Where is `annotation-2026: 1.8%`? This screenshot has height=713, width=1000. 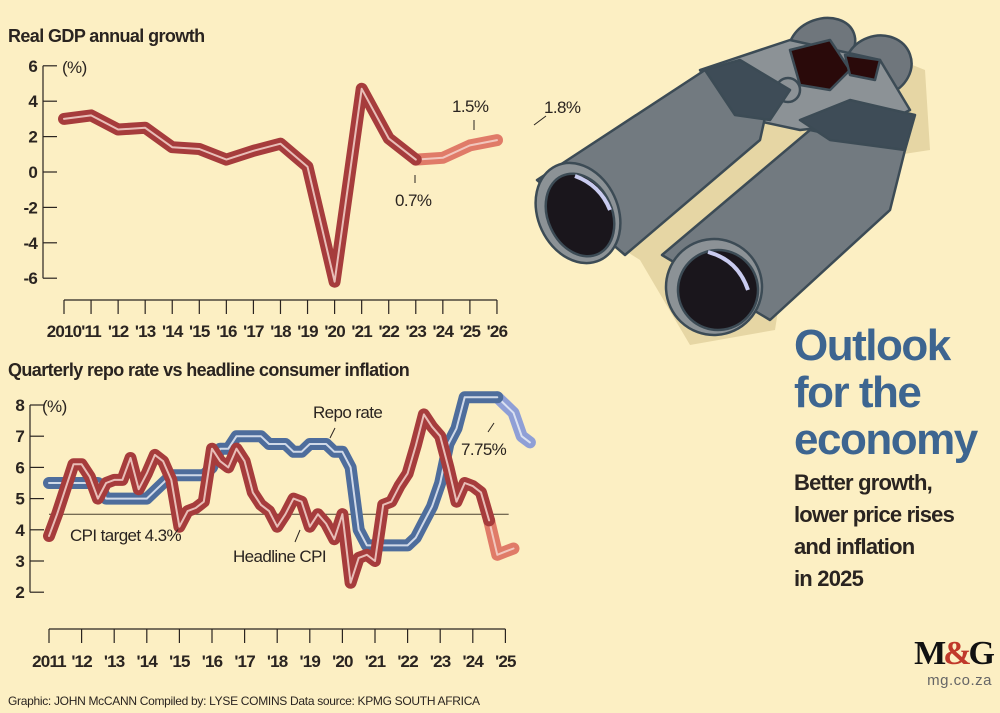 annotation-2026: 1.8% is located at coordinates (562, 107).